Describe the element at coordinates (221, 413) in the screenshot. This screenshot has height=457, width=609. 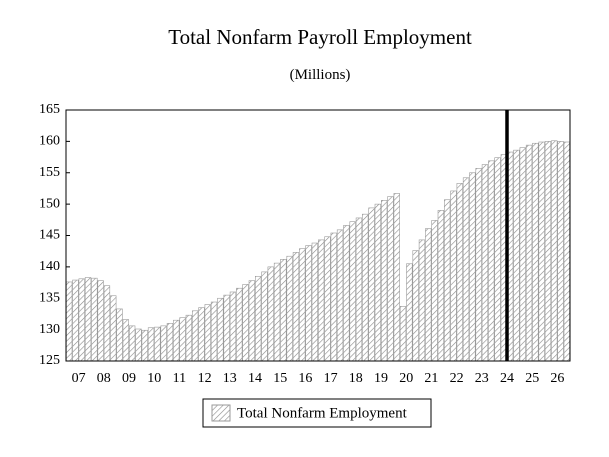
I see `legend-swatch` at that location.